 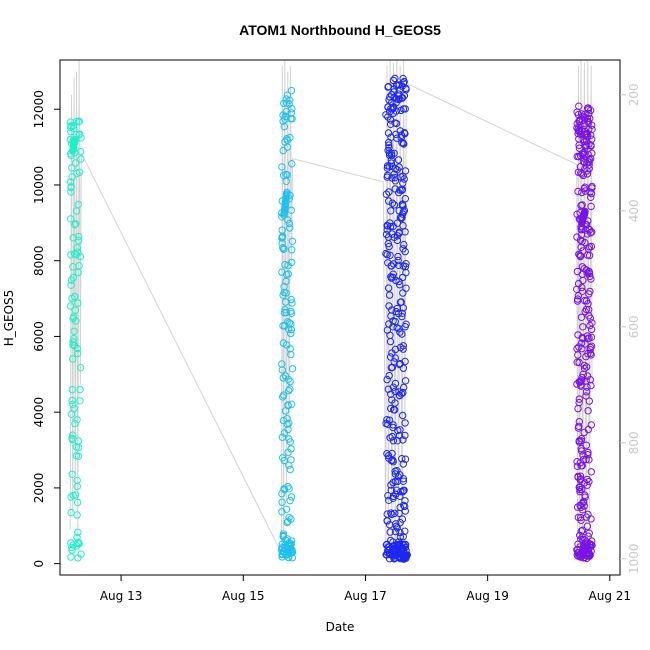 I want to click on y-tick-label: 8000, so click(x=39, y=260).